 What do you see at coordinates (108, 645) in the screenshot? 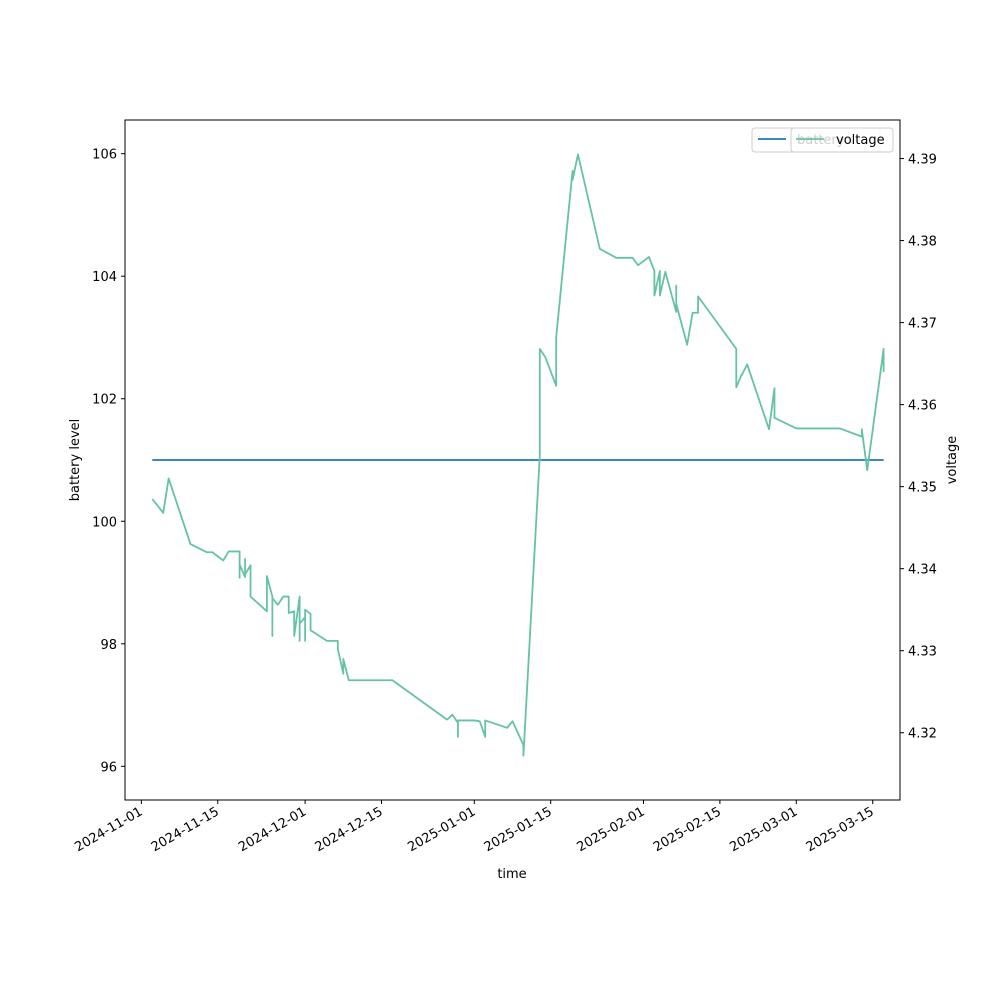
I see `y-tick-label-left: 98` at bounding box center [108, 645].